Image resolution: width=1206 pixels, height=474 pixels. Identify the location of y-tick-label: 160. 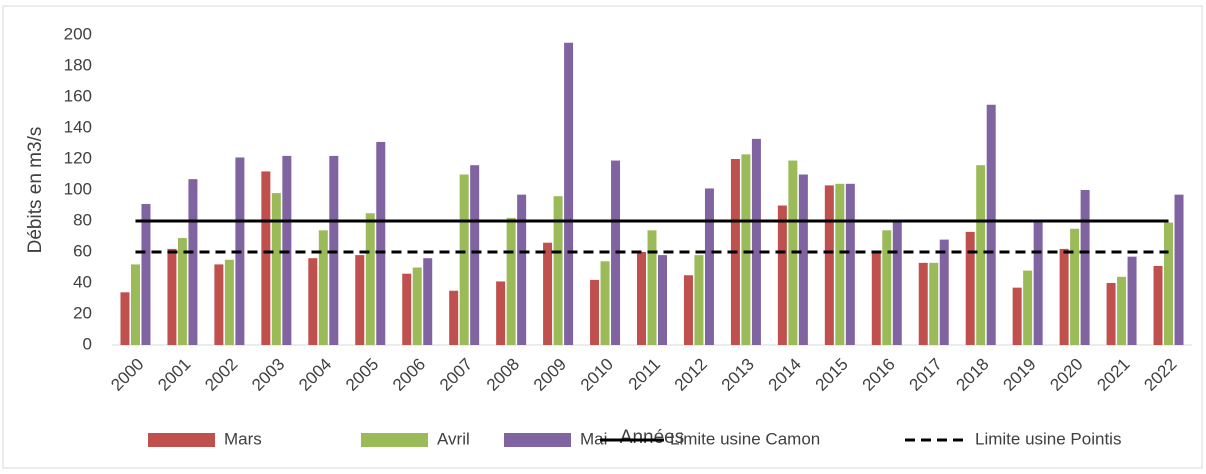
(78, 95).